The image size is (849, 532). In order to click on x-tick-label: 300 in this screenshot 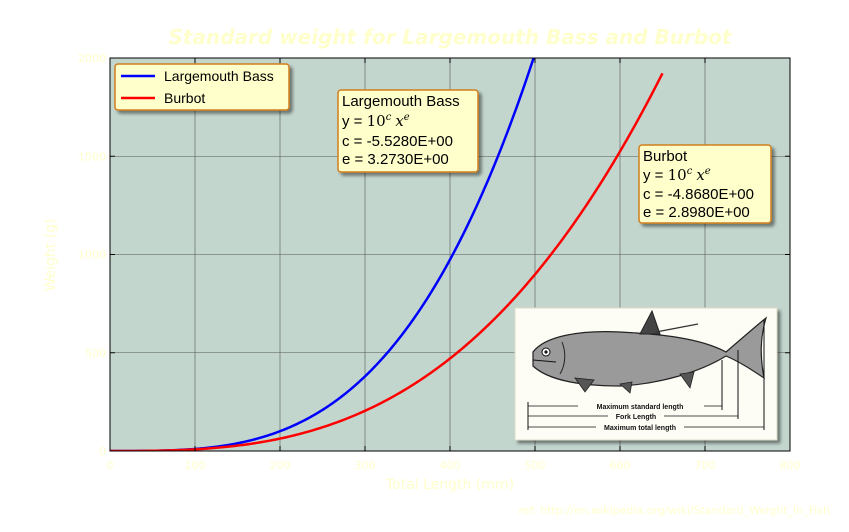, I will do `click(365, 465)`.